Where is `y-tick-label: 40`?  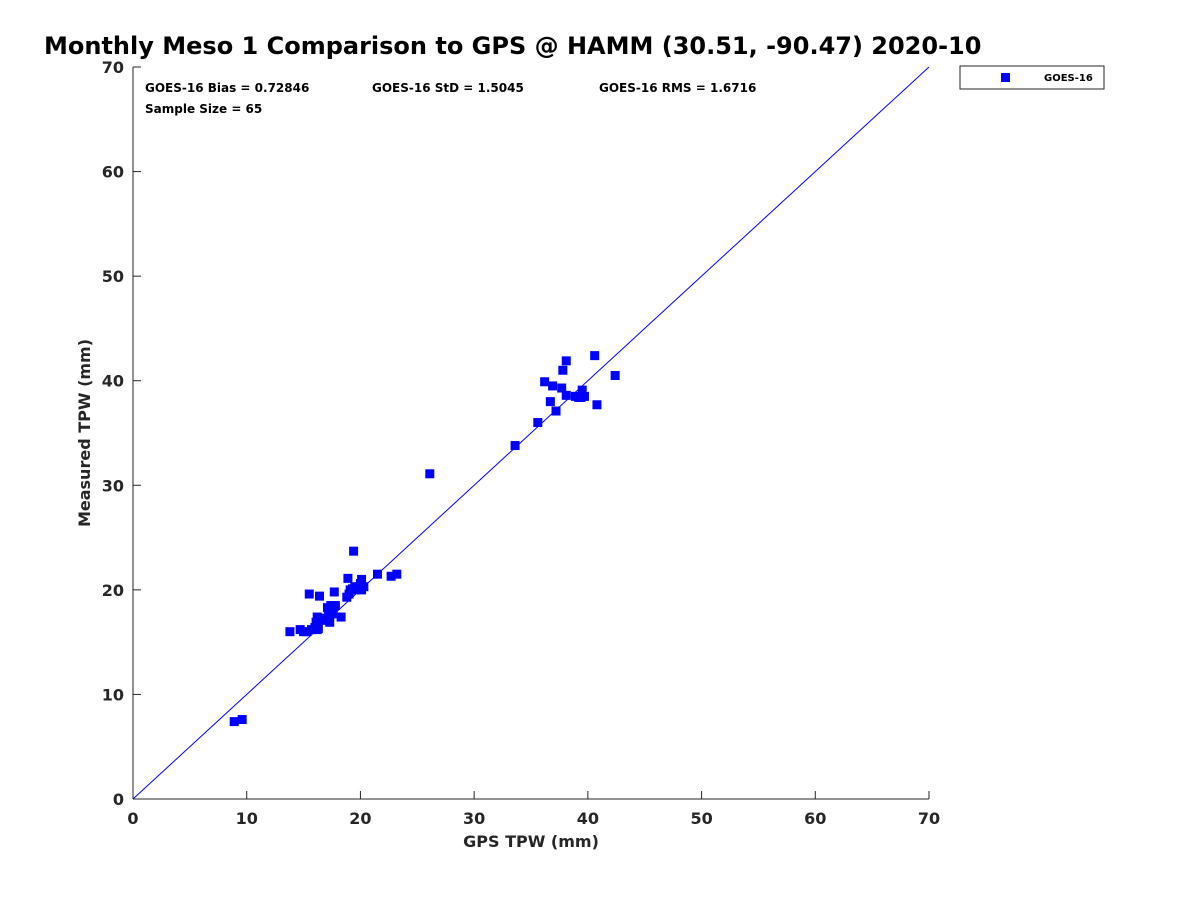 y-tick-label: 40 is located at coordinates (113, 381).